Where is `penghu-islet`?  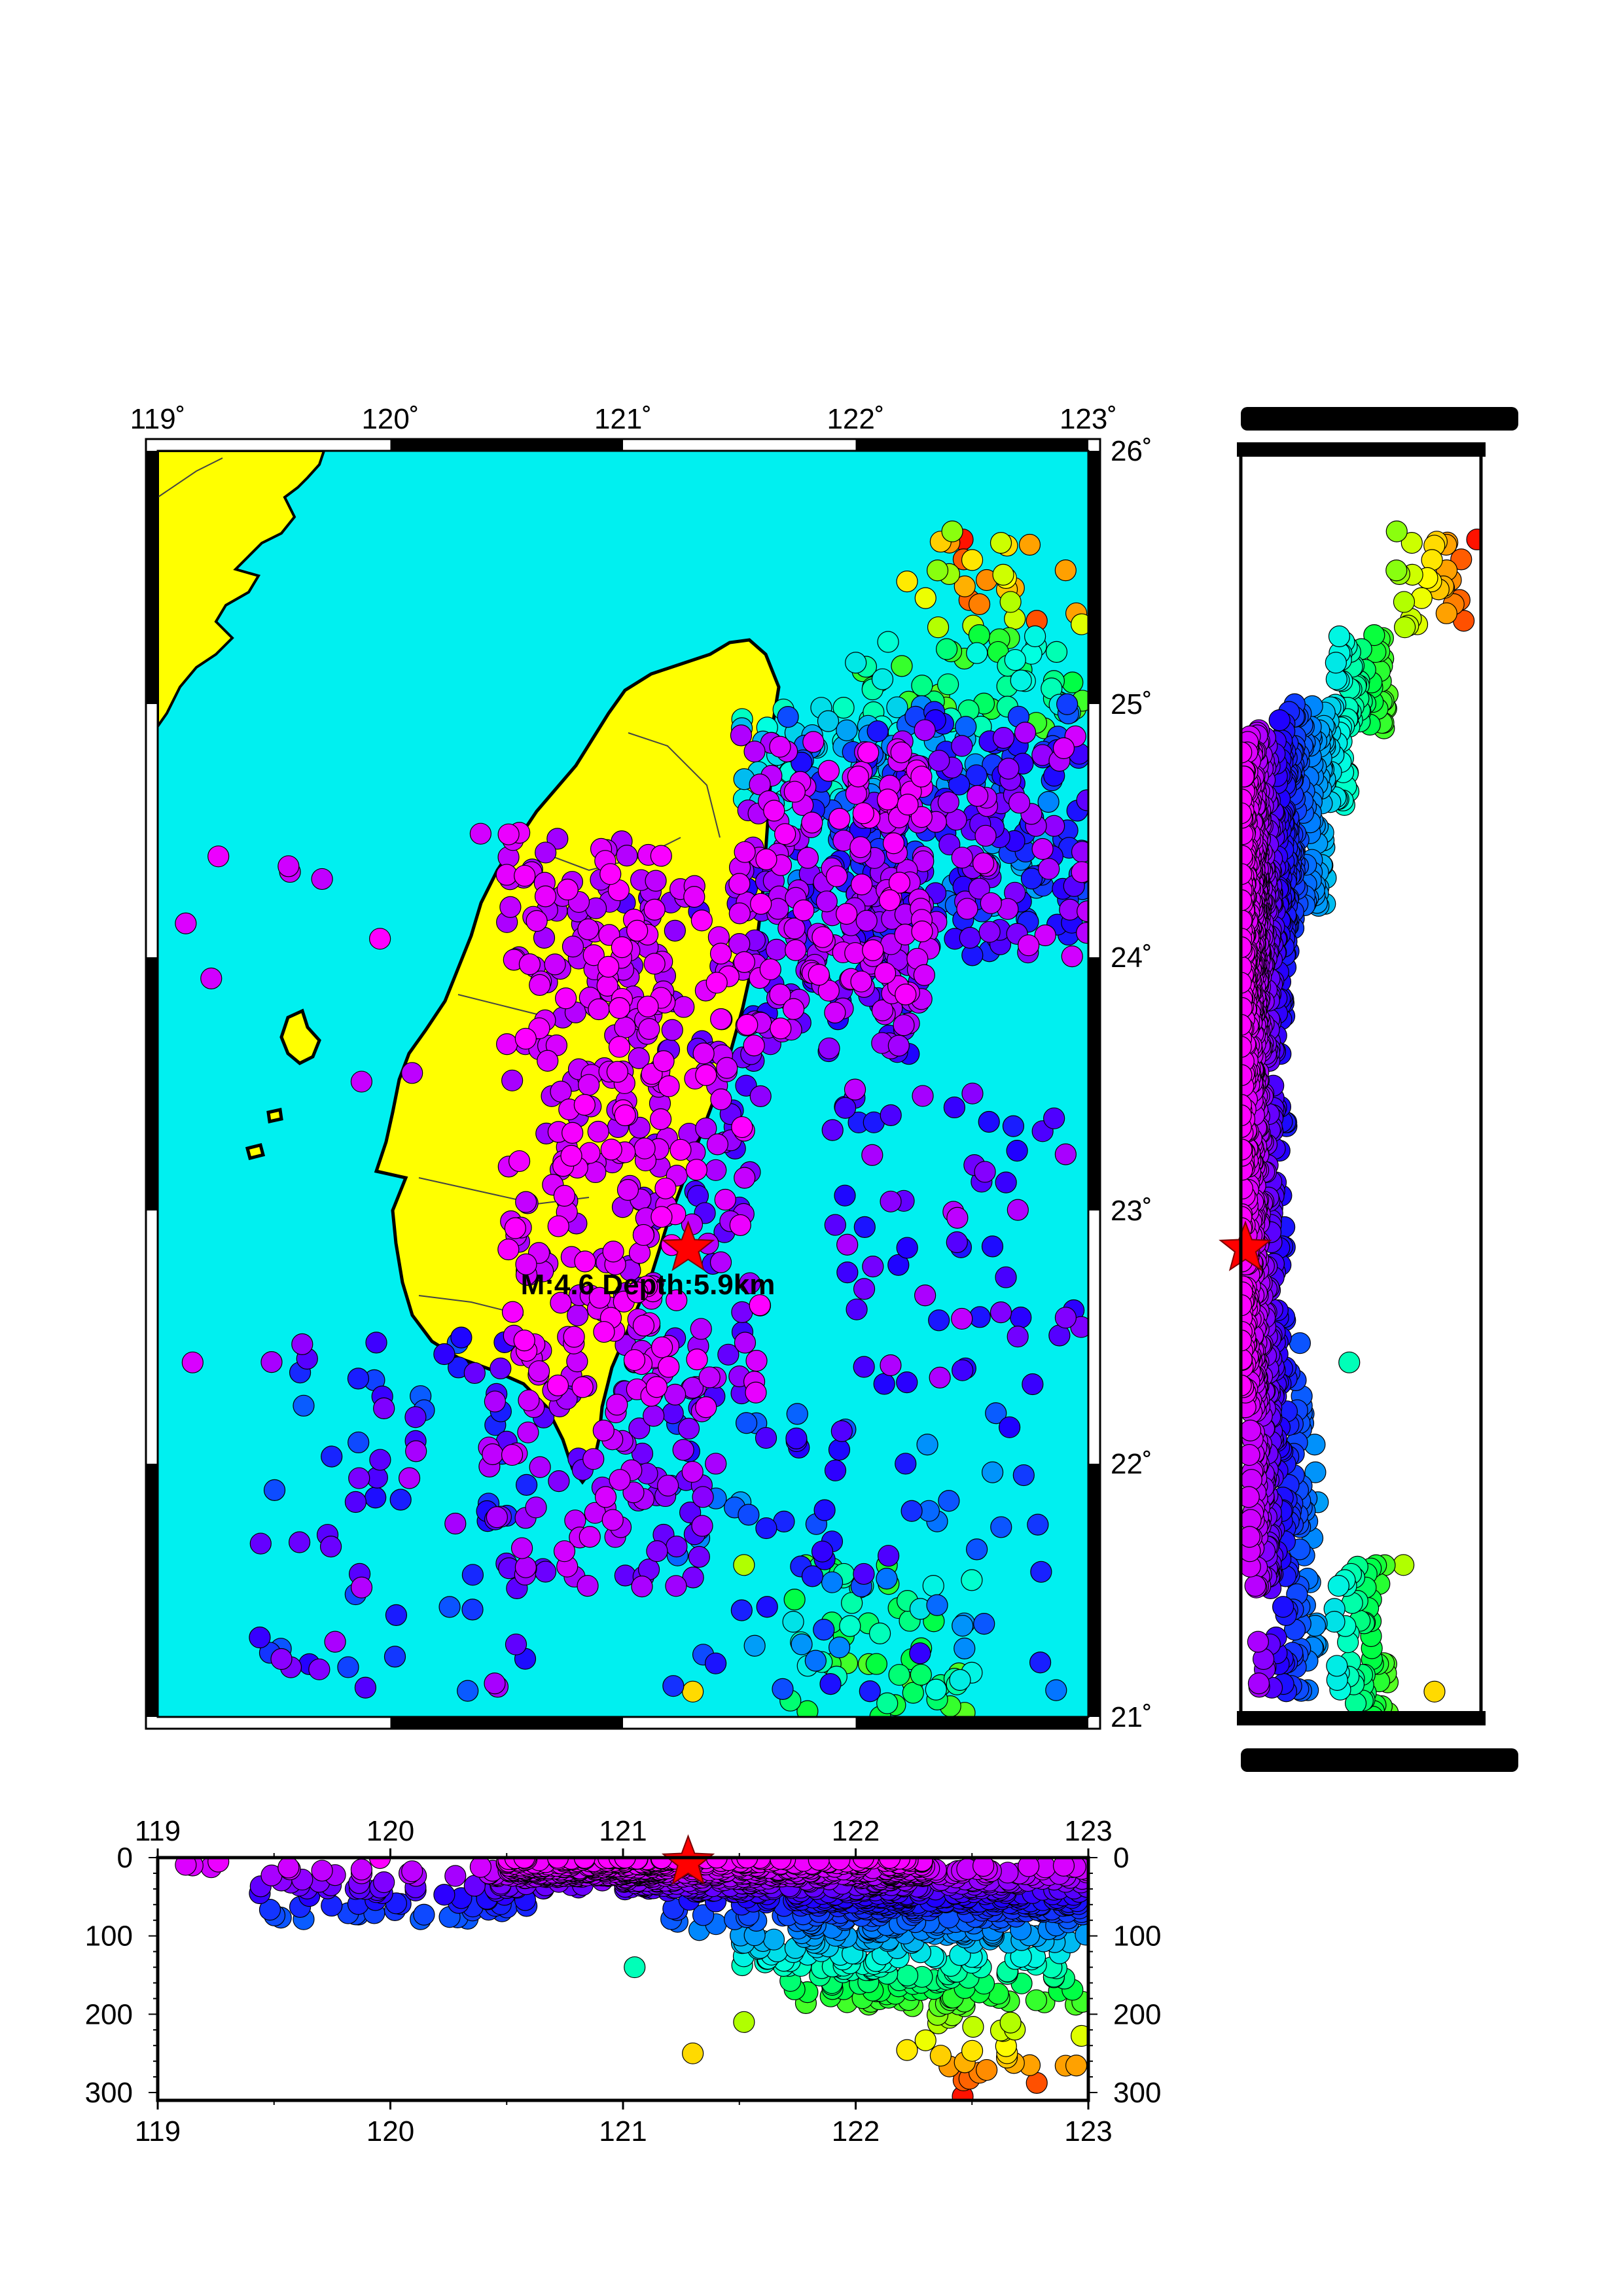 penghu-islet is located at coordinates (274, 1116).